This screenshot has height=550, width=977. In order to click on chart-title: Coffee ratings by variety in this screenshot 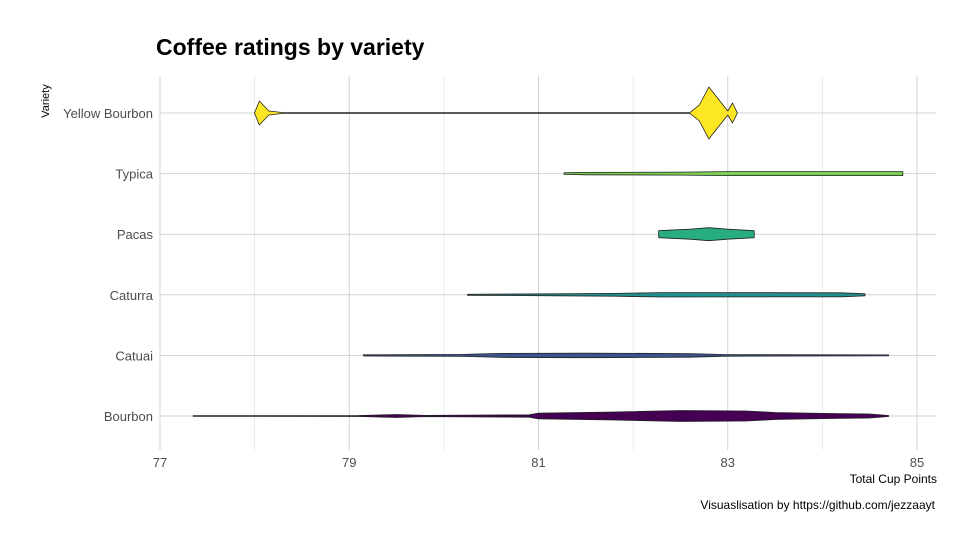, I will do `click(290, 47)`.